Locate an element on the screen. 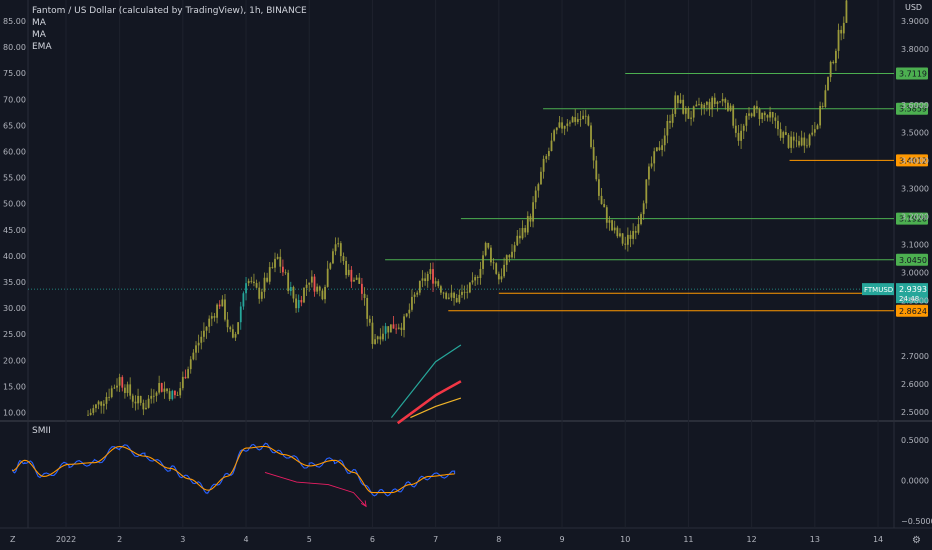 The width and height of the screenshot is (932, 550). time-axis-tick: 6 is located at coordinates (372, 539).